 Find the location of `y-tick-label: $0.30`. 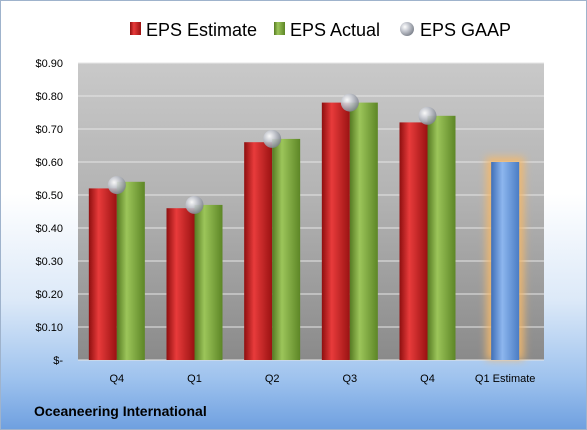

y-tick-label: $0.30 is located at coordinates (49, 262).